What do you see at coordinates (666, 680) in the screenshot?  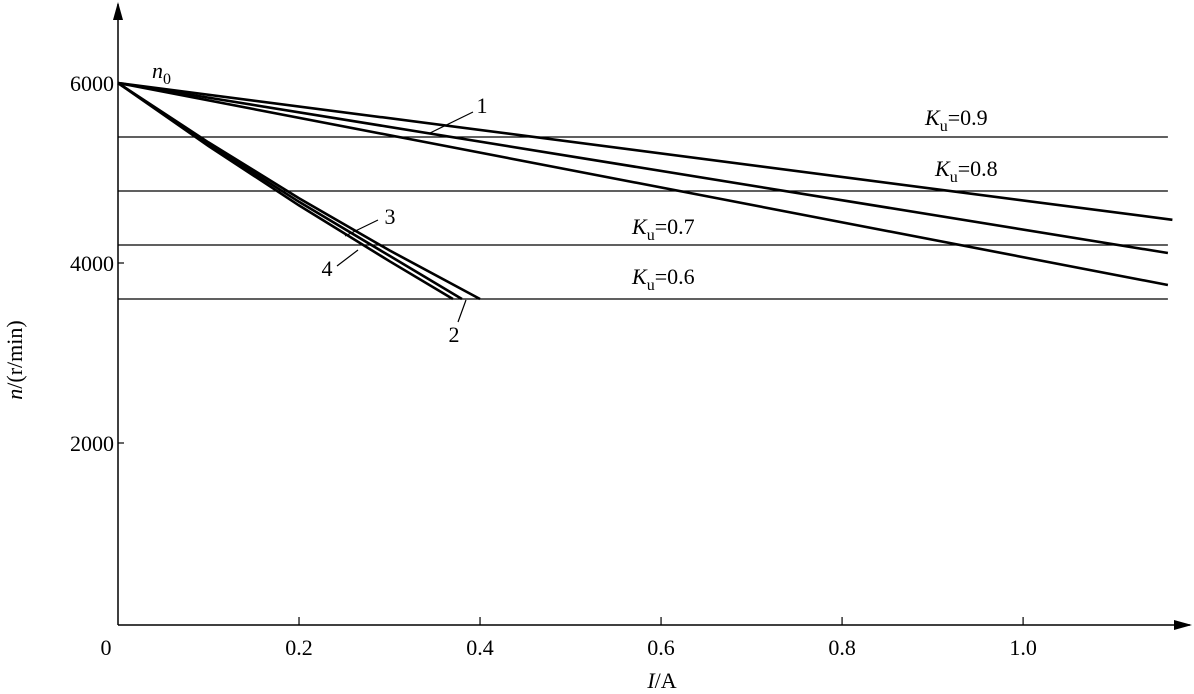 I see `label-text: /A` at bounding box center [666, 680].